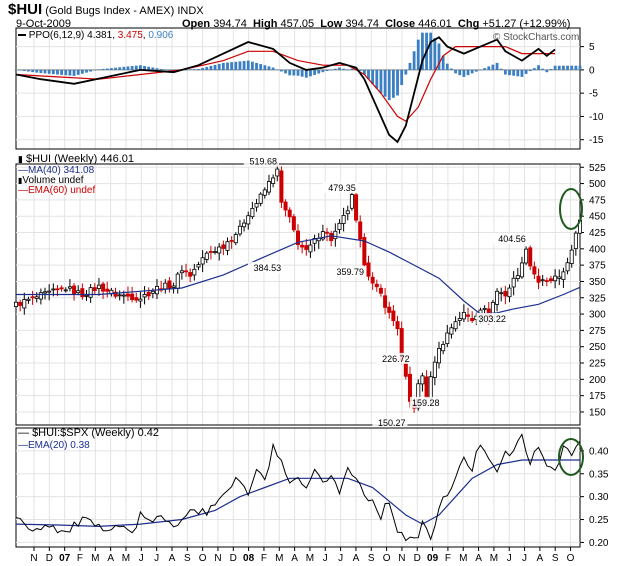  What do you see at coordinates (433, 558) in the screenshot?
I see `year-label: 09` at bounding box center [433, 558].